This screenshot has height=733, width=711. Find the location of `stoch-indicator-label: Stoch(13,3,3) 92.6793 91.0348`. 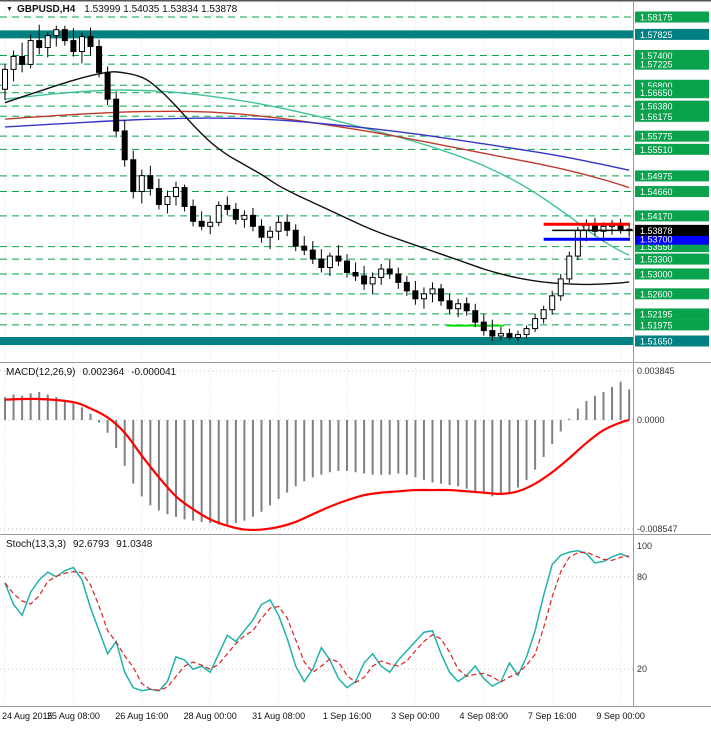

stoch-indicator-label: Stoch(13,3,3) 92.6793 91.0348 is located at coordinates (79, 544).